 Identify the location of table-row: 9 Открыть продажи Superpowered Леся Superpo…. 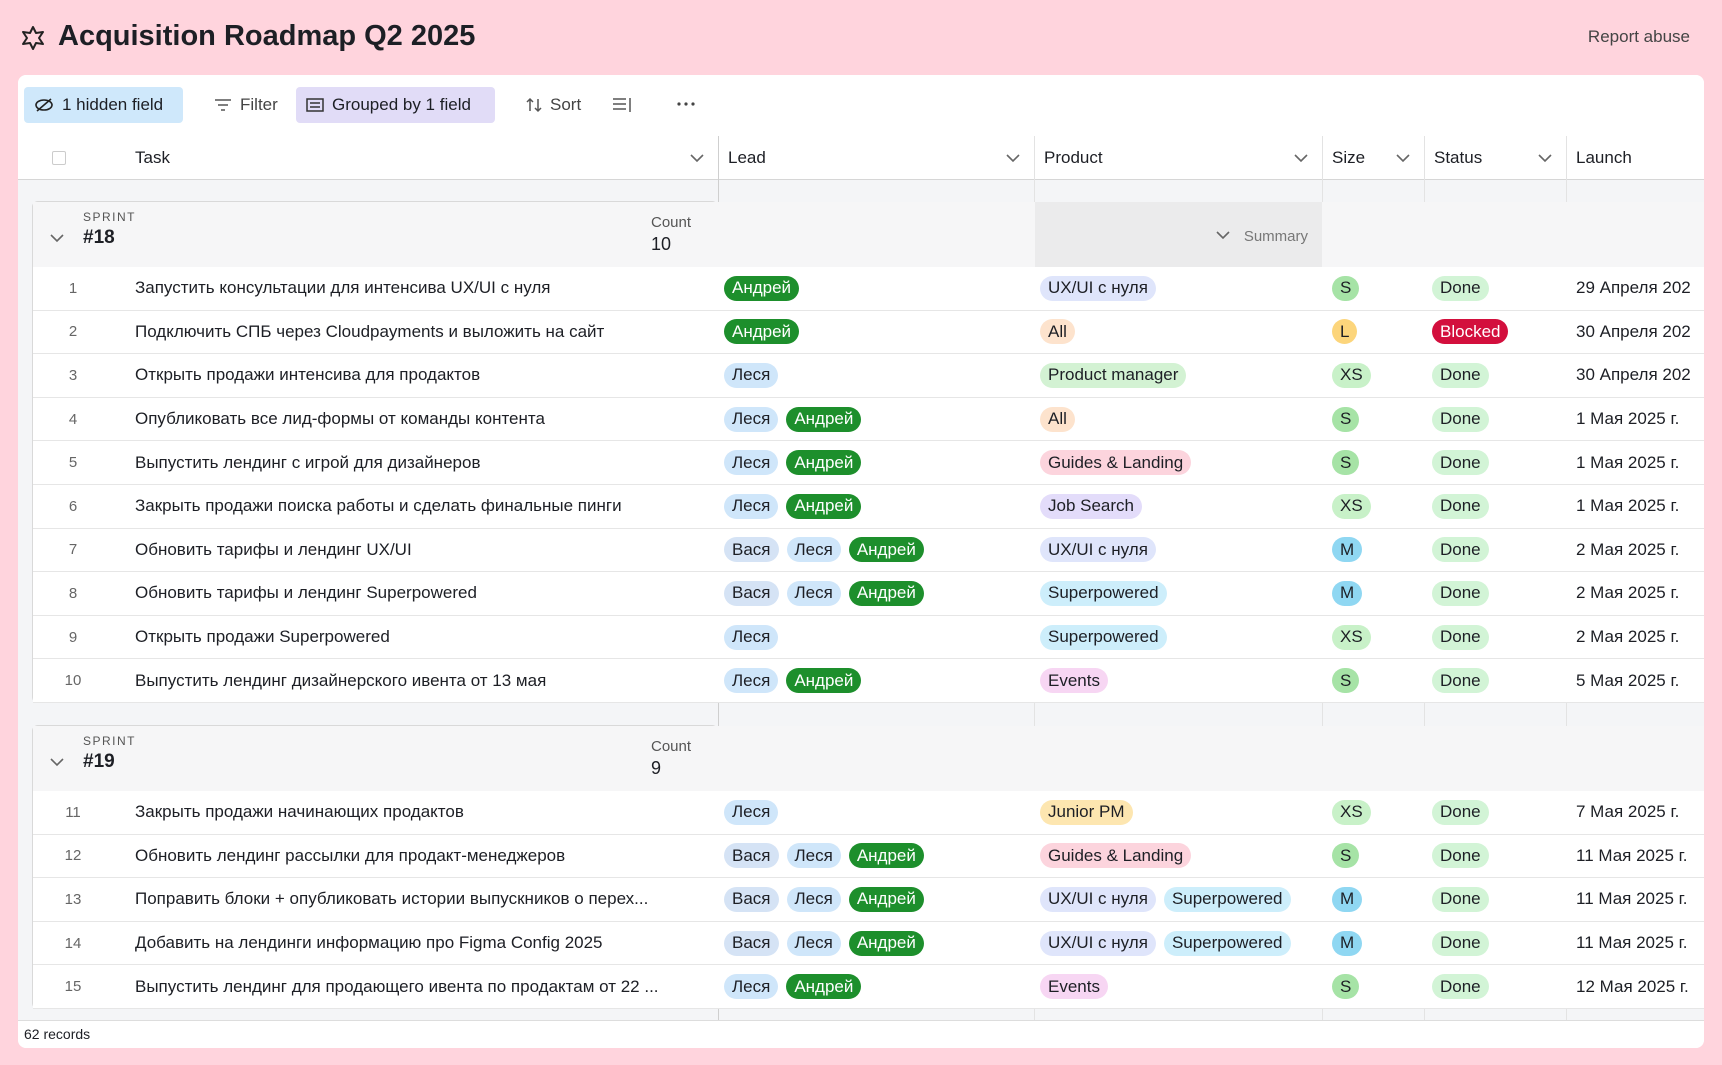
(868, 637).